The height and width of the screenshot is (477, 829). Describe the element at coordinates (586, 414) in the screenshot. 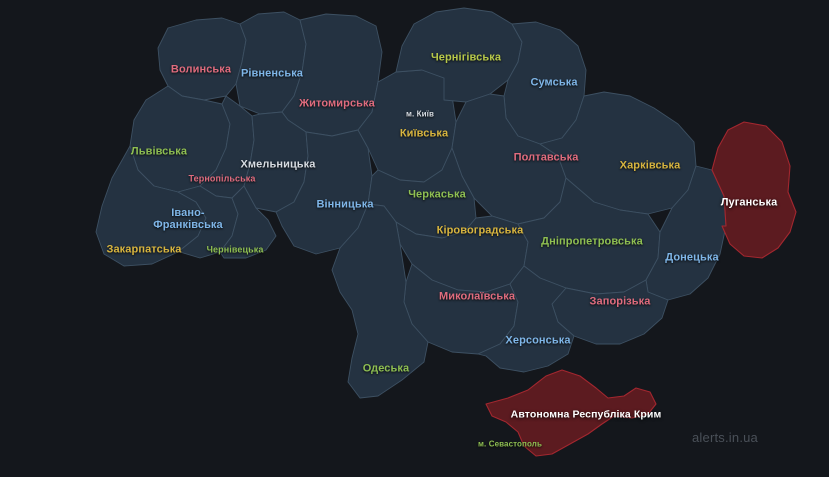

I see `region-label-crimea: Автономна Республіка Крим` at that location.